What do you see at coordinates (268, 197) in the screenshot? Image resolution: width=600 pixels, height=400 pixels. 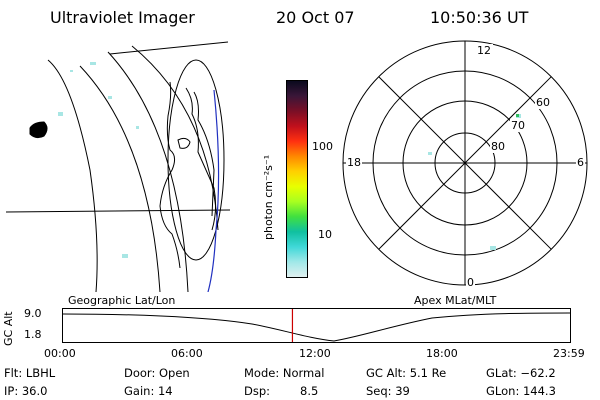 I see `colorbar-unit-label: photon cm⁻²s⁻¹` at bounding box center [268, 197].